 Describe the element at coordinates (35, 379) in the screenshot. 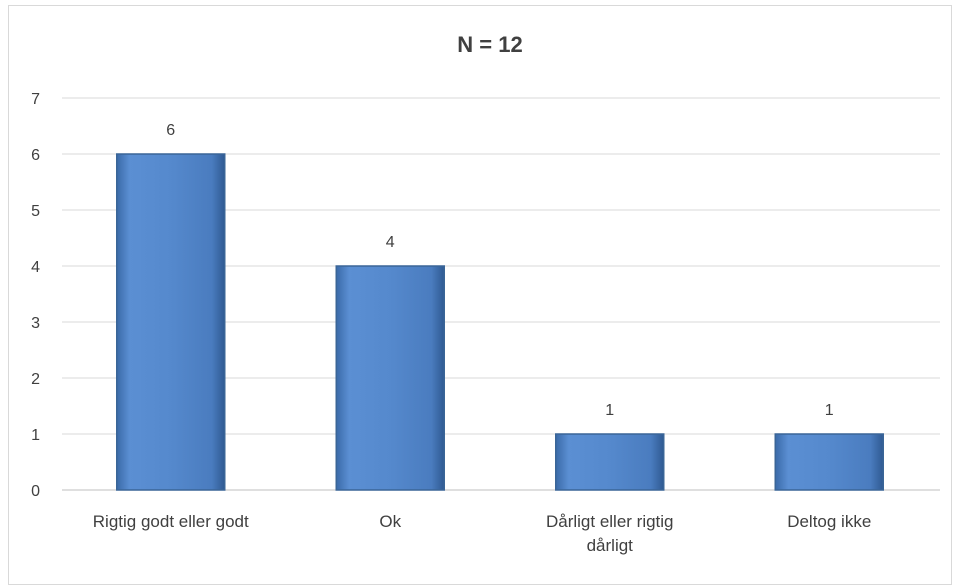

I see `y-tick-label: 2` at that location.